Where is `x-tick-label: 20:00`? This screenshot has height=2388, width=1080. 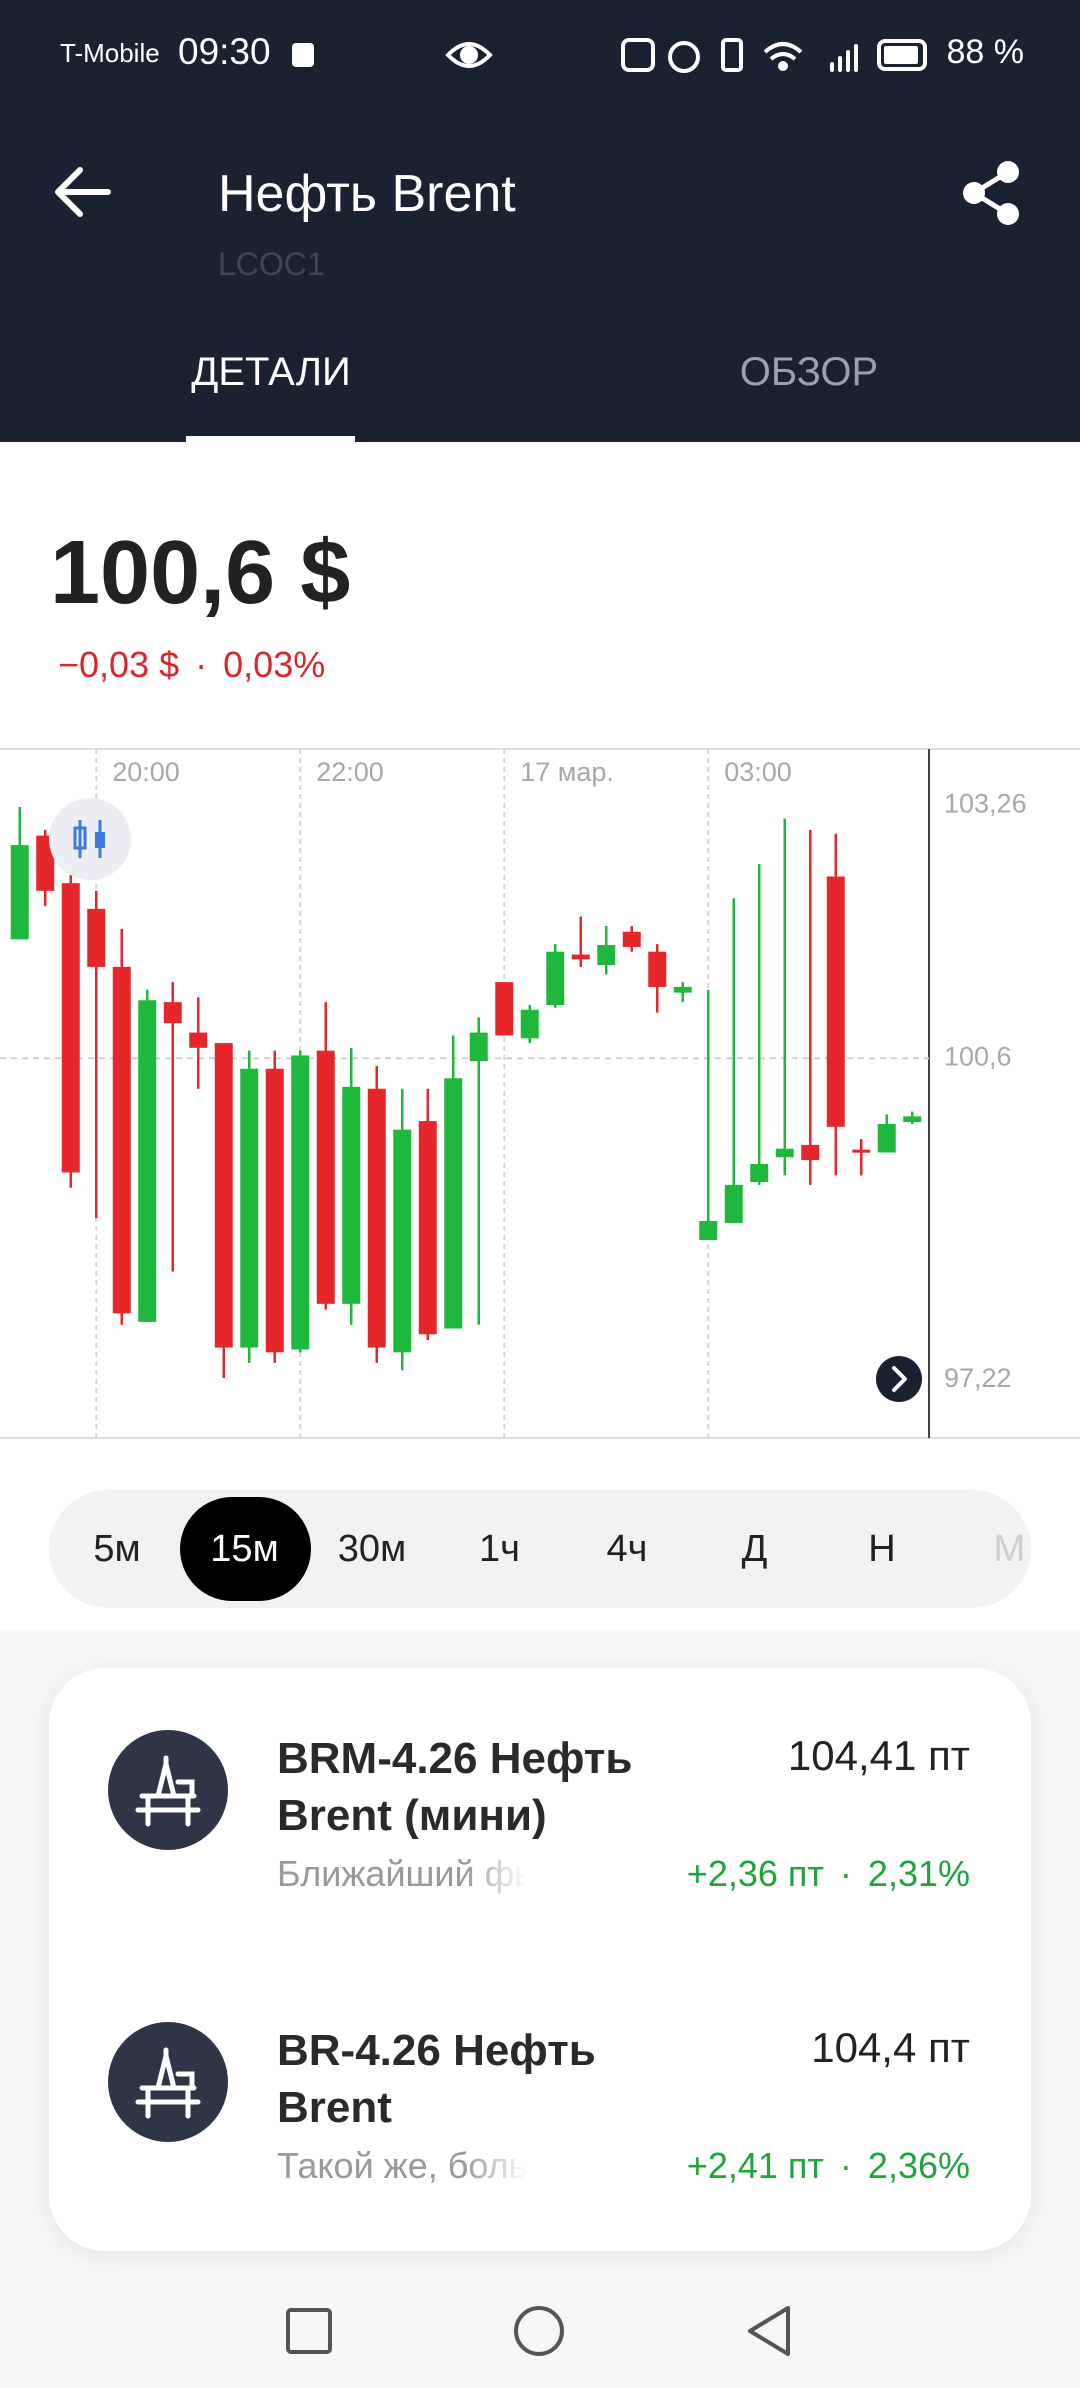
x-tick-label: 20:00 is located at coordinates (146, 772).